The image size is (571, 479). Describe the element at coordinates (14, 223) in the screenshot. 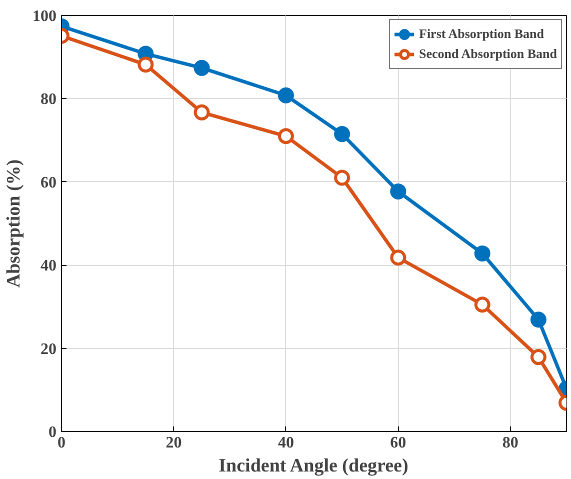

I see `y-axis-title: Absorption (%)` at that location.